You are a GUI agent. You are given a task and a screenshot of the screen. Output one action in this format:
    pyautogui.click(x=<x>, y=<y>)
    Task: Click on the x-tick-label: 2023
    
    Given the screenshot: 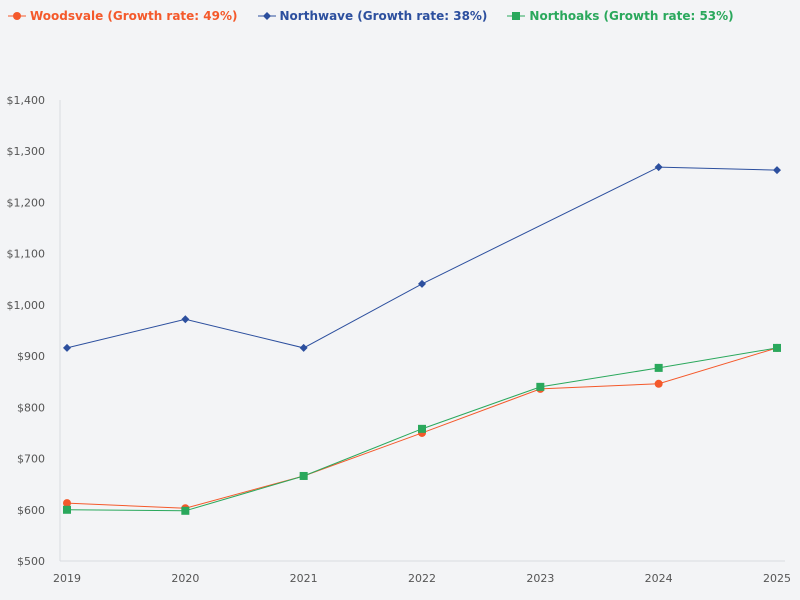 What is the action you would take?
    pyautogui.click(x=540, y=578)
    